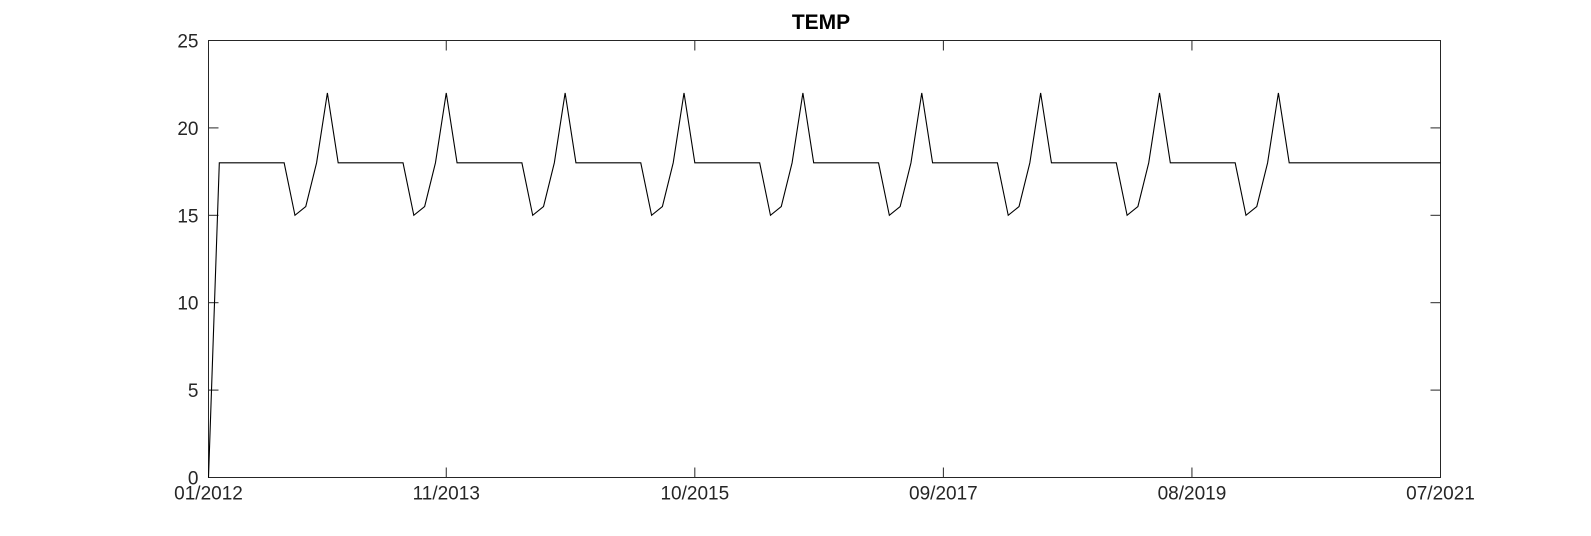 The width and height of the screenshot is (1591, 536). What do you see at coordinates (187, 216) in the screenshot?
I see `y-tick-label: 15` at bounding box center [187, 216].